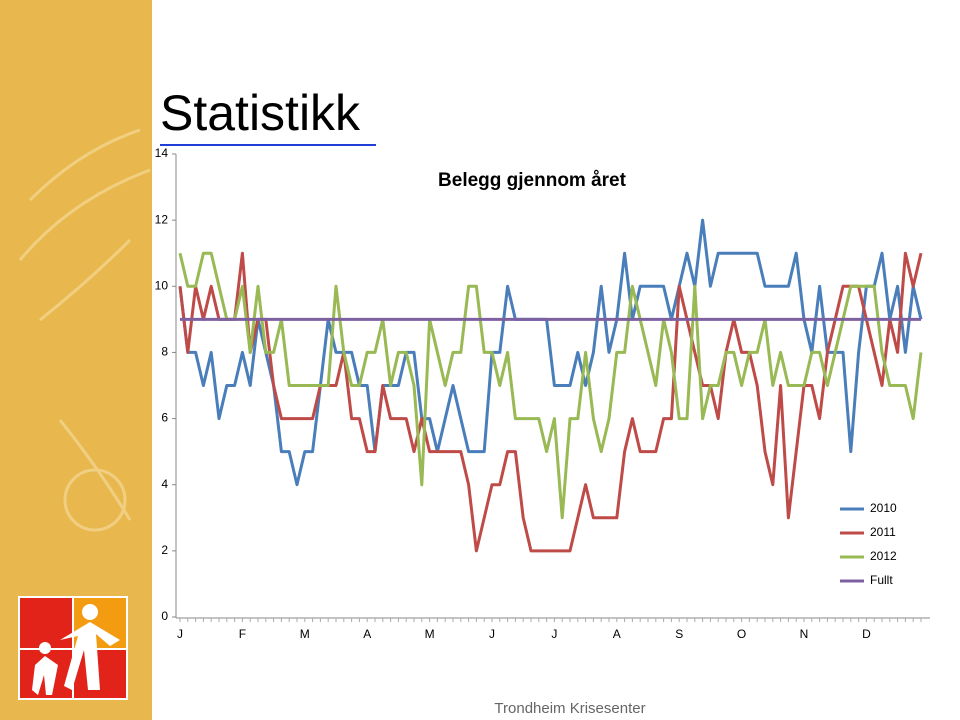  I want to click on legend-label: 2011, so click(883, 532).